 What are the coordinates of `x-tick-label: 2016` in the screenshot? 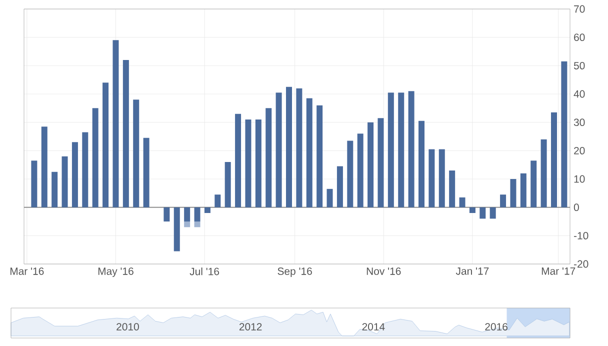 It's located at (496, 326).